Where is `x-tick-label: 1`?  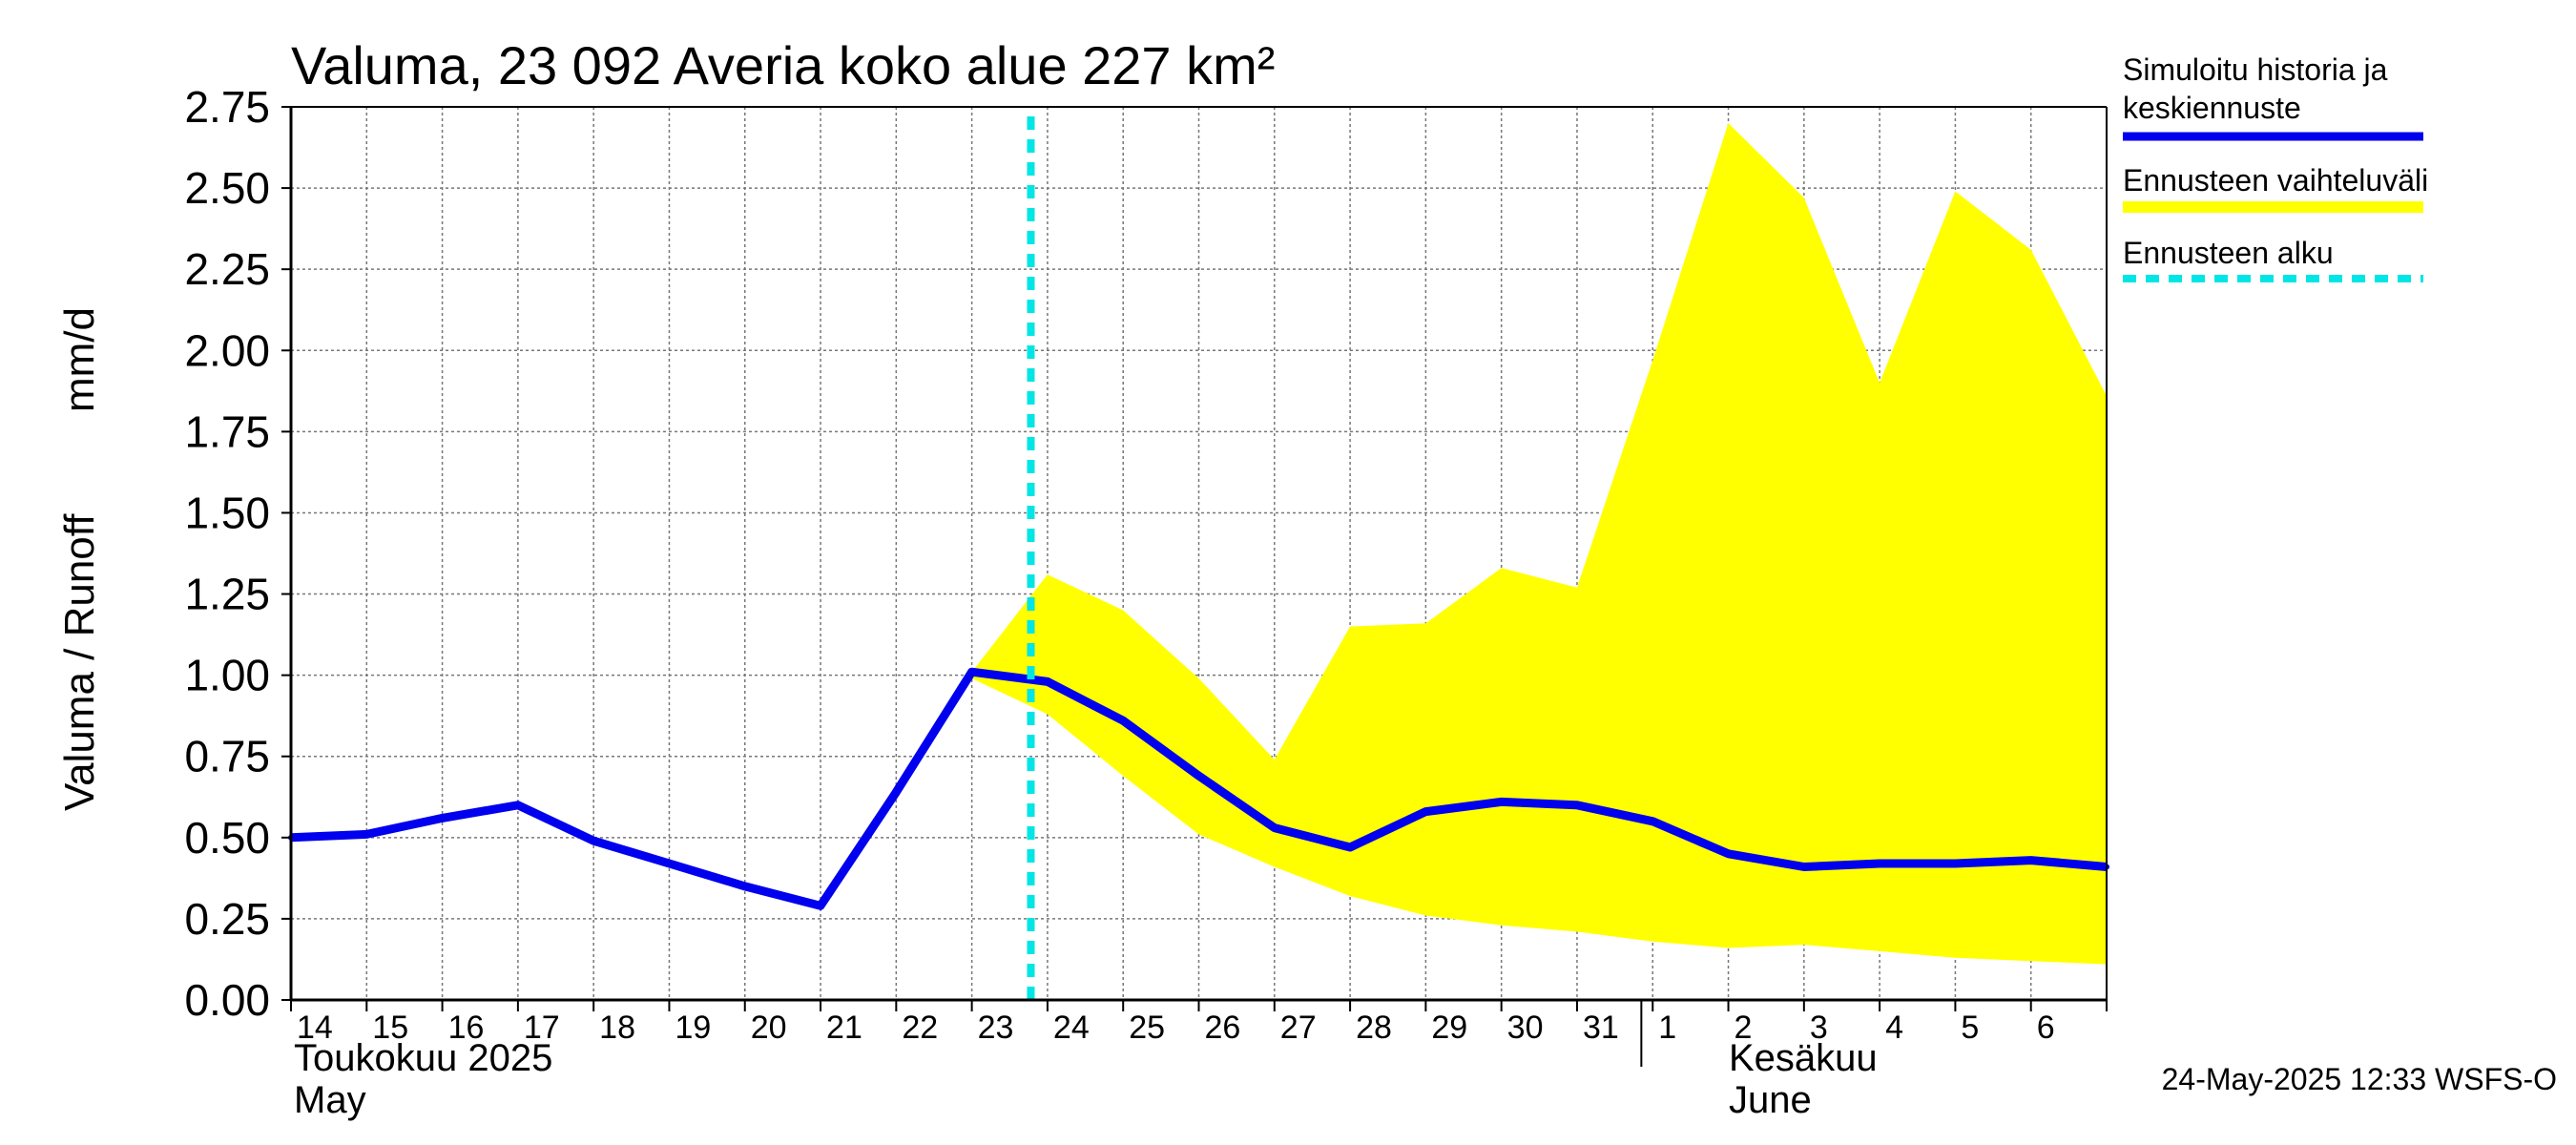 x-tick-label: 1 is located at coordinates (1667, 1028).